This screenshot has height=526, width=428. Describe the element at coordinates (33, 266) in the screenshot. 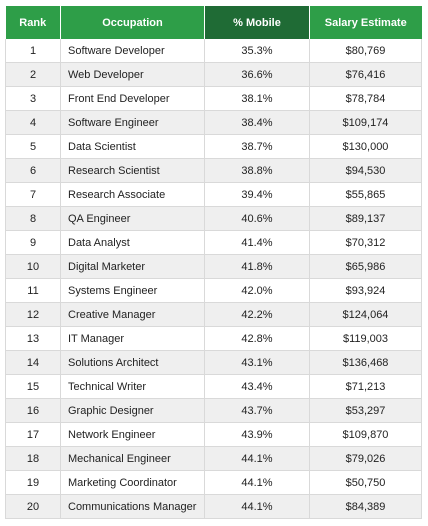

I see `rank-cell: 10` at that location.